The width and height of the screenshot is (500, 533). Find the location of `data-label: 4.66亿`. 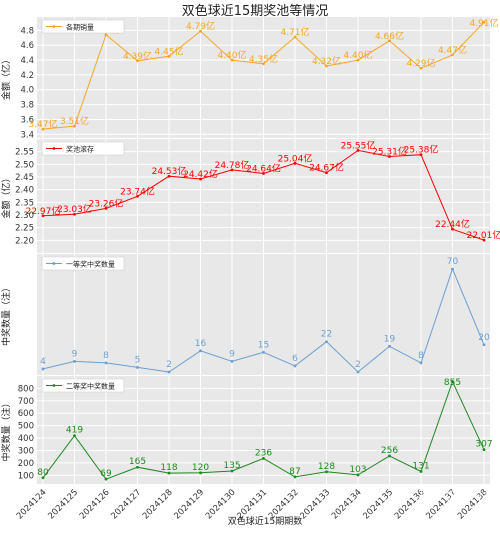

data-label: 4.66亿 is located at coordinates (389, 36).